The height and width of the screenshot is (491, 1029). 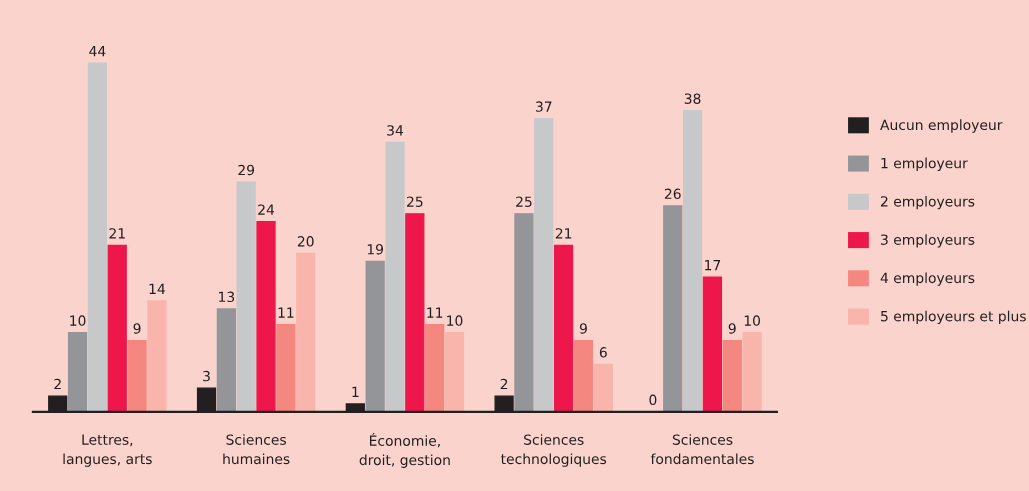 I want to click on data-label: 13, so click(x=227, y=297).